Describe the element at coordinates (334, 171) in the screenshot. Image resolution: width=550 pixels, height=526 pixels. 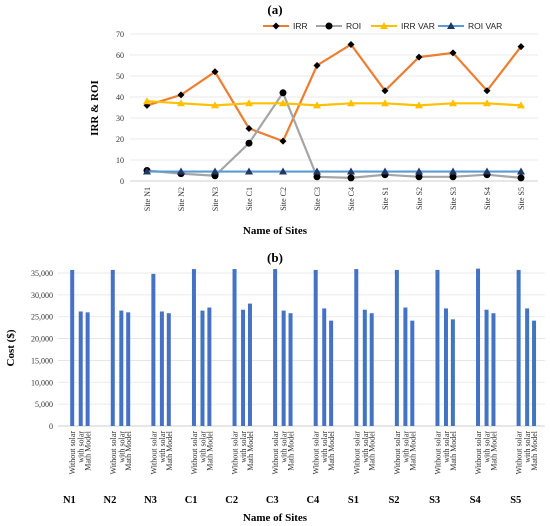
I see `series-roi-var` at that location.